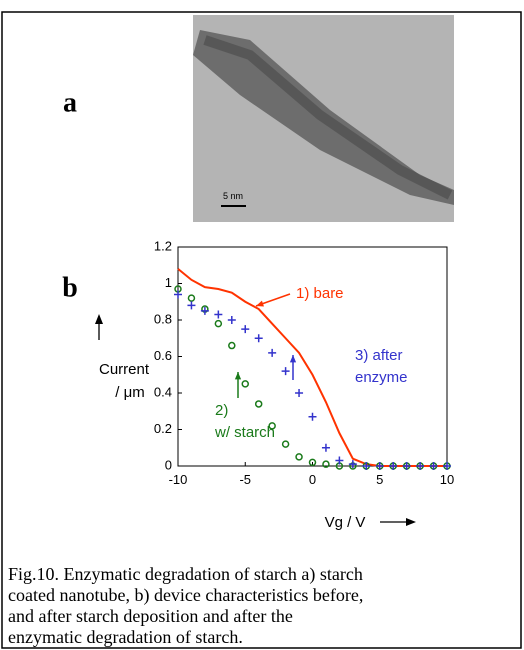  What do you see at coordinates (379, 355) in the screenshot?
I see `annotation: 3) after` at bounding box center [379, 355].